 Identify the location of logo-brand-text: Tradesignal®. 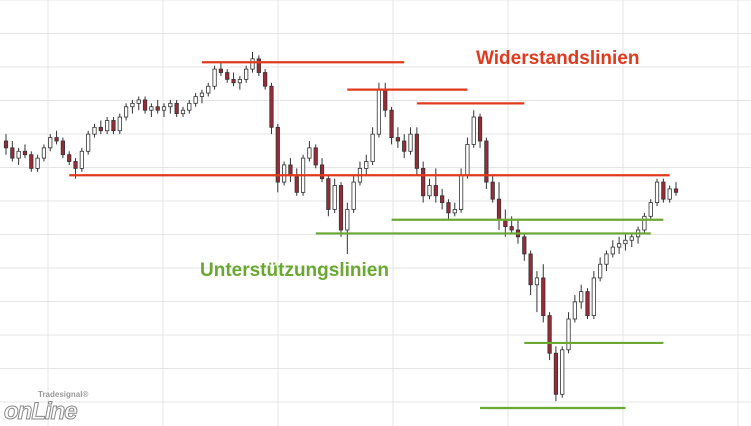
(63, 394).